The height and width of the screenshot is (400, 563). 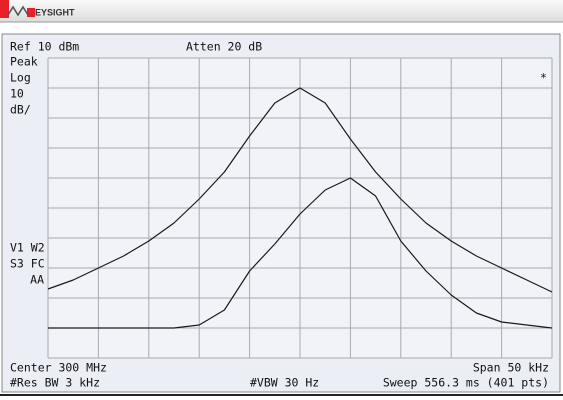 What do you see at coordinates (58, 368) in the screenshot?
I see `center-frequency: Center 300 MHz` at bounding box center [58, 368].